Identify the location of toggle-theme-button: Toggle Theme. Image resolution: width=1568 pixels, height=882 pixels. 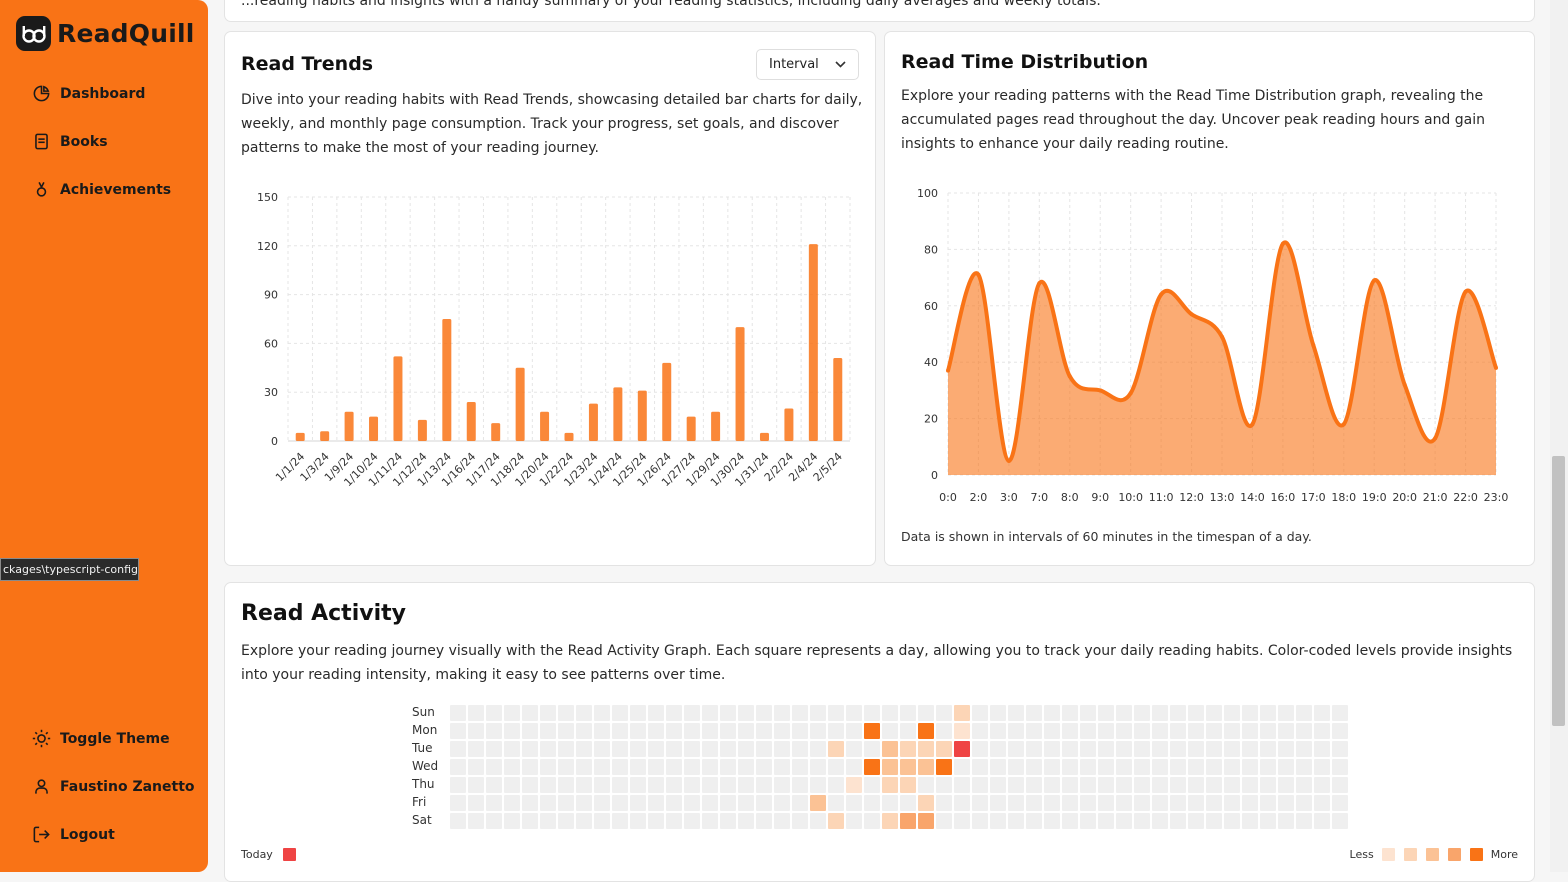
(101, 738).